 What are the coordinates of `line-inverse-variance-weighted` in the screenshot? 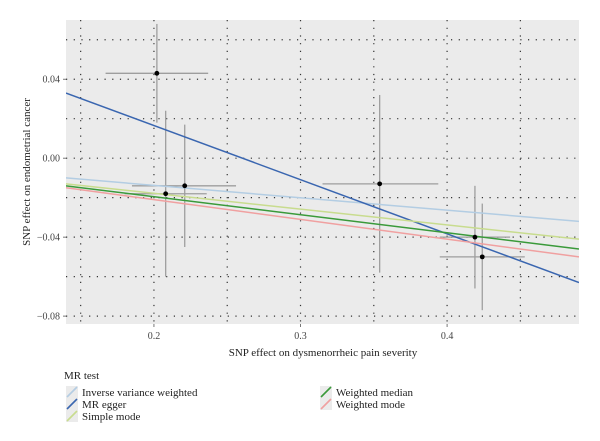 It's located at (322, 200).